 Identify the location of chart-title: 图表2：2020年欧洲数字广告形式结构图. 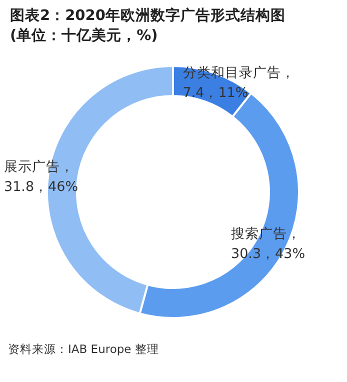
(148, 15).